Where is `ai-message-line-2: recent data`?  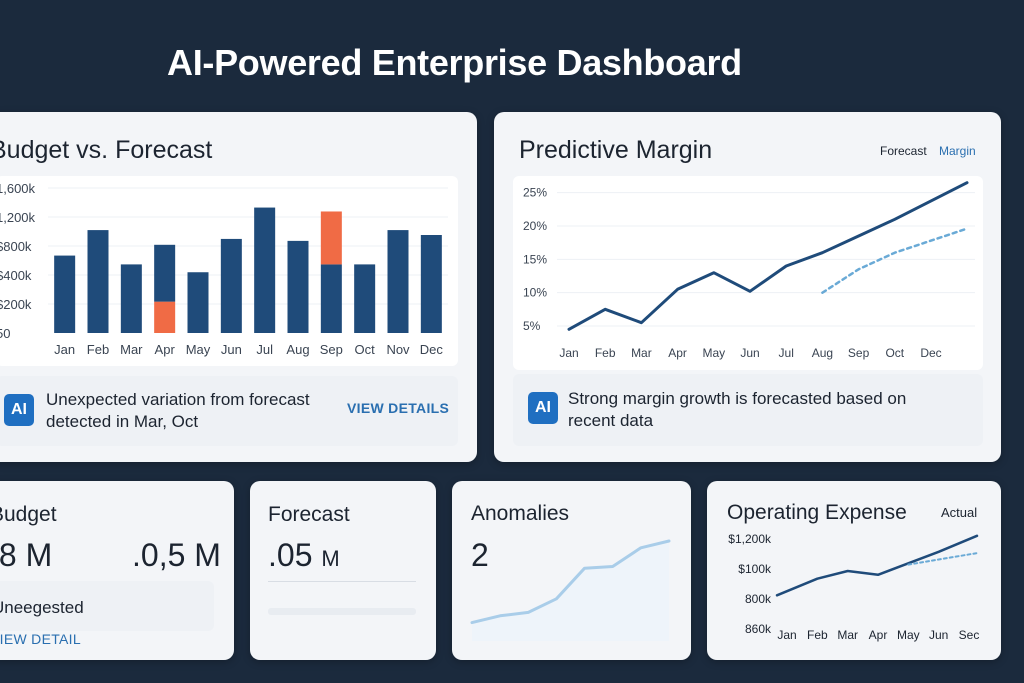 ai-message-line-2: recent data is located at coordinates (611, 420).